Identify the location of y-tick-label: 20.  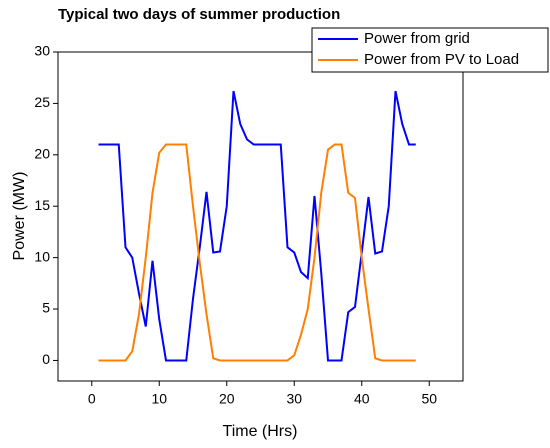
(42, 154).